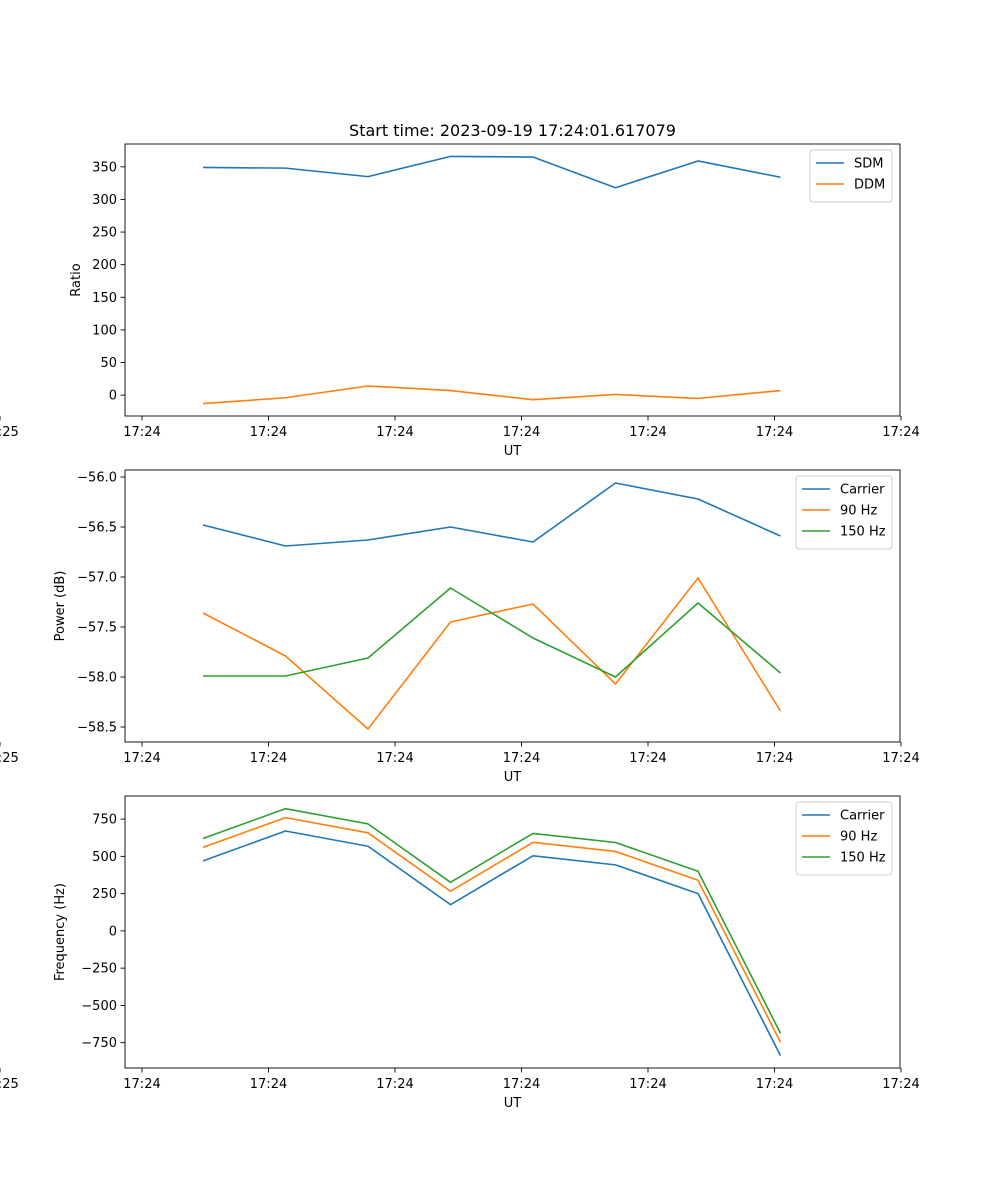  Describe the element at coordinates (60, 932) in the screenshot. I see `y-axis-label: Frequency (Hz)` at that location.